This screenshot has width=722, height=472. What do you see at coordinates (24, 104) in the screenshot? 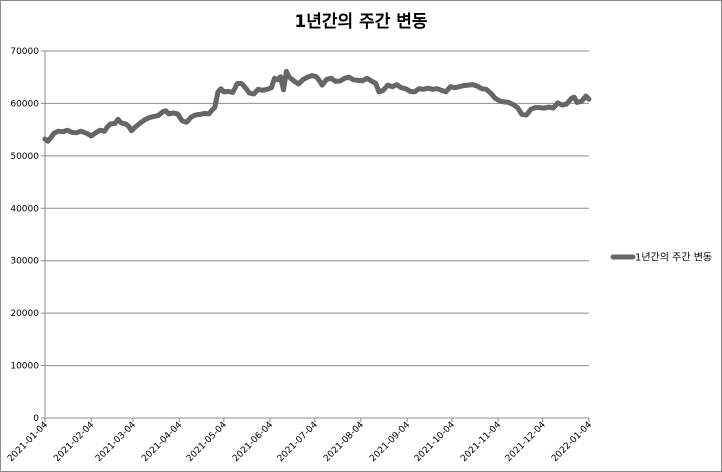
I see `y-tick-label: 60000` at bounding box center [24, 104].